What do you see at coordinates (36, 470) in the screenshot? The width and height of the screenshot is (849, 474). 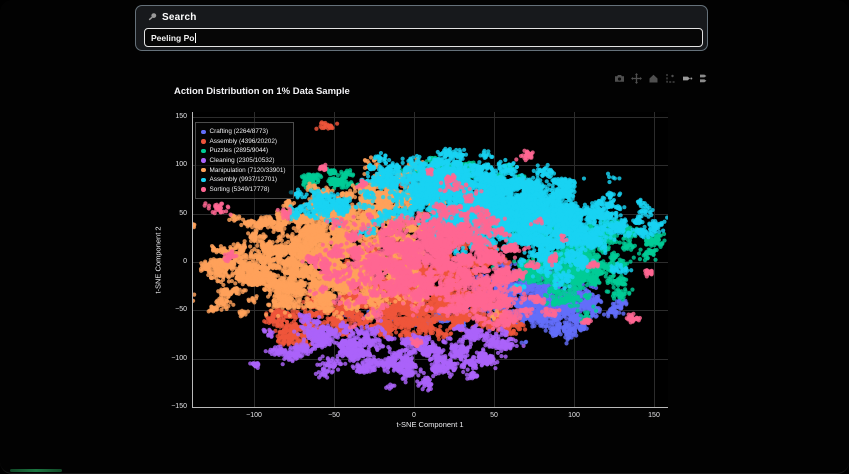 I see `bottom-progress-strip` at bounding box center [36, 470].